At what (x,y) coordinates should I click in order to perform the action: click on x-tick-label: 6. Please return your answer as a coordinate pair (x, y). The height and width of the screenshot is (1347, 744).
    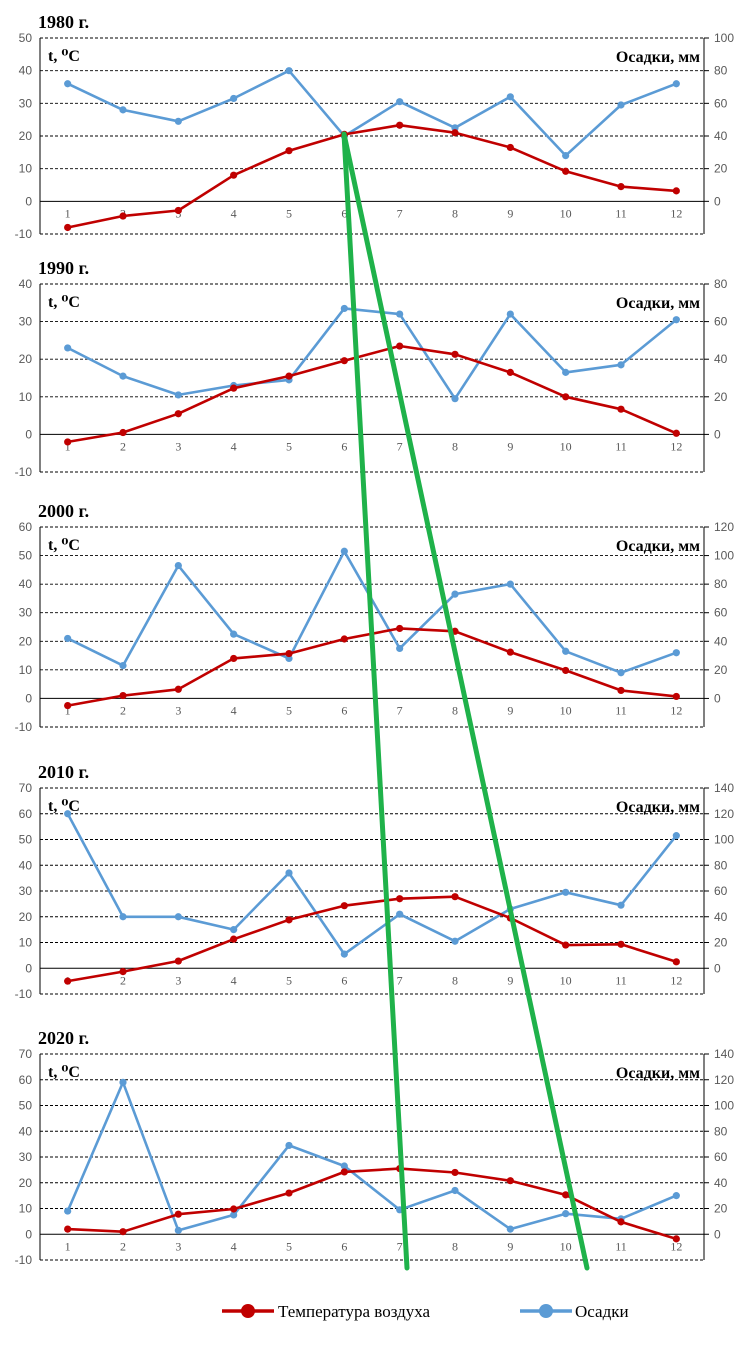
    Looking at the image, I should click on (344, 710).